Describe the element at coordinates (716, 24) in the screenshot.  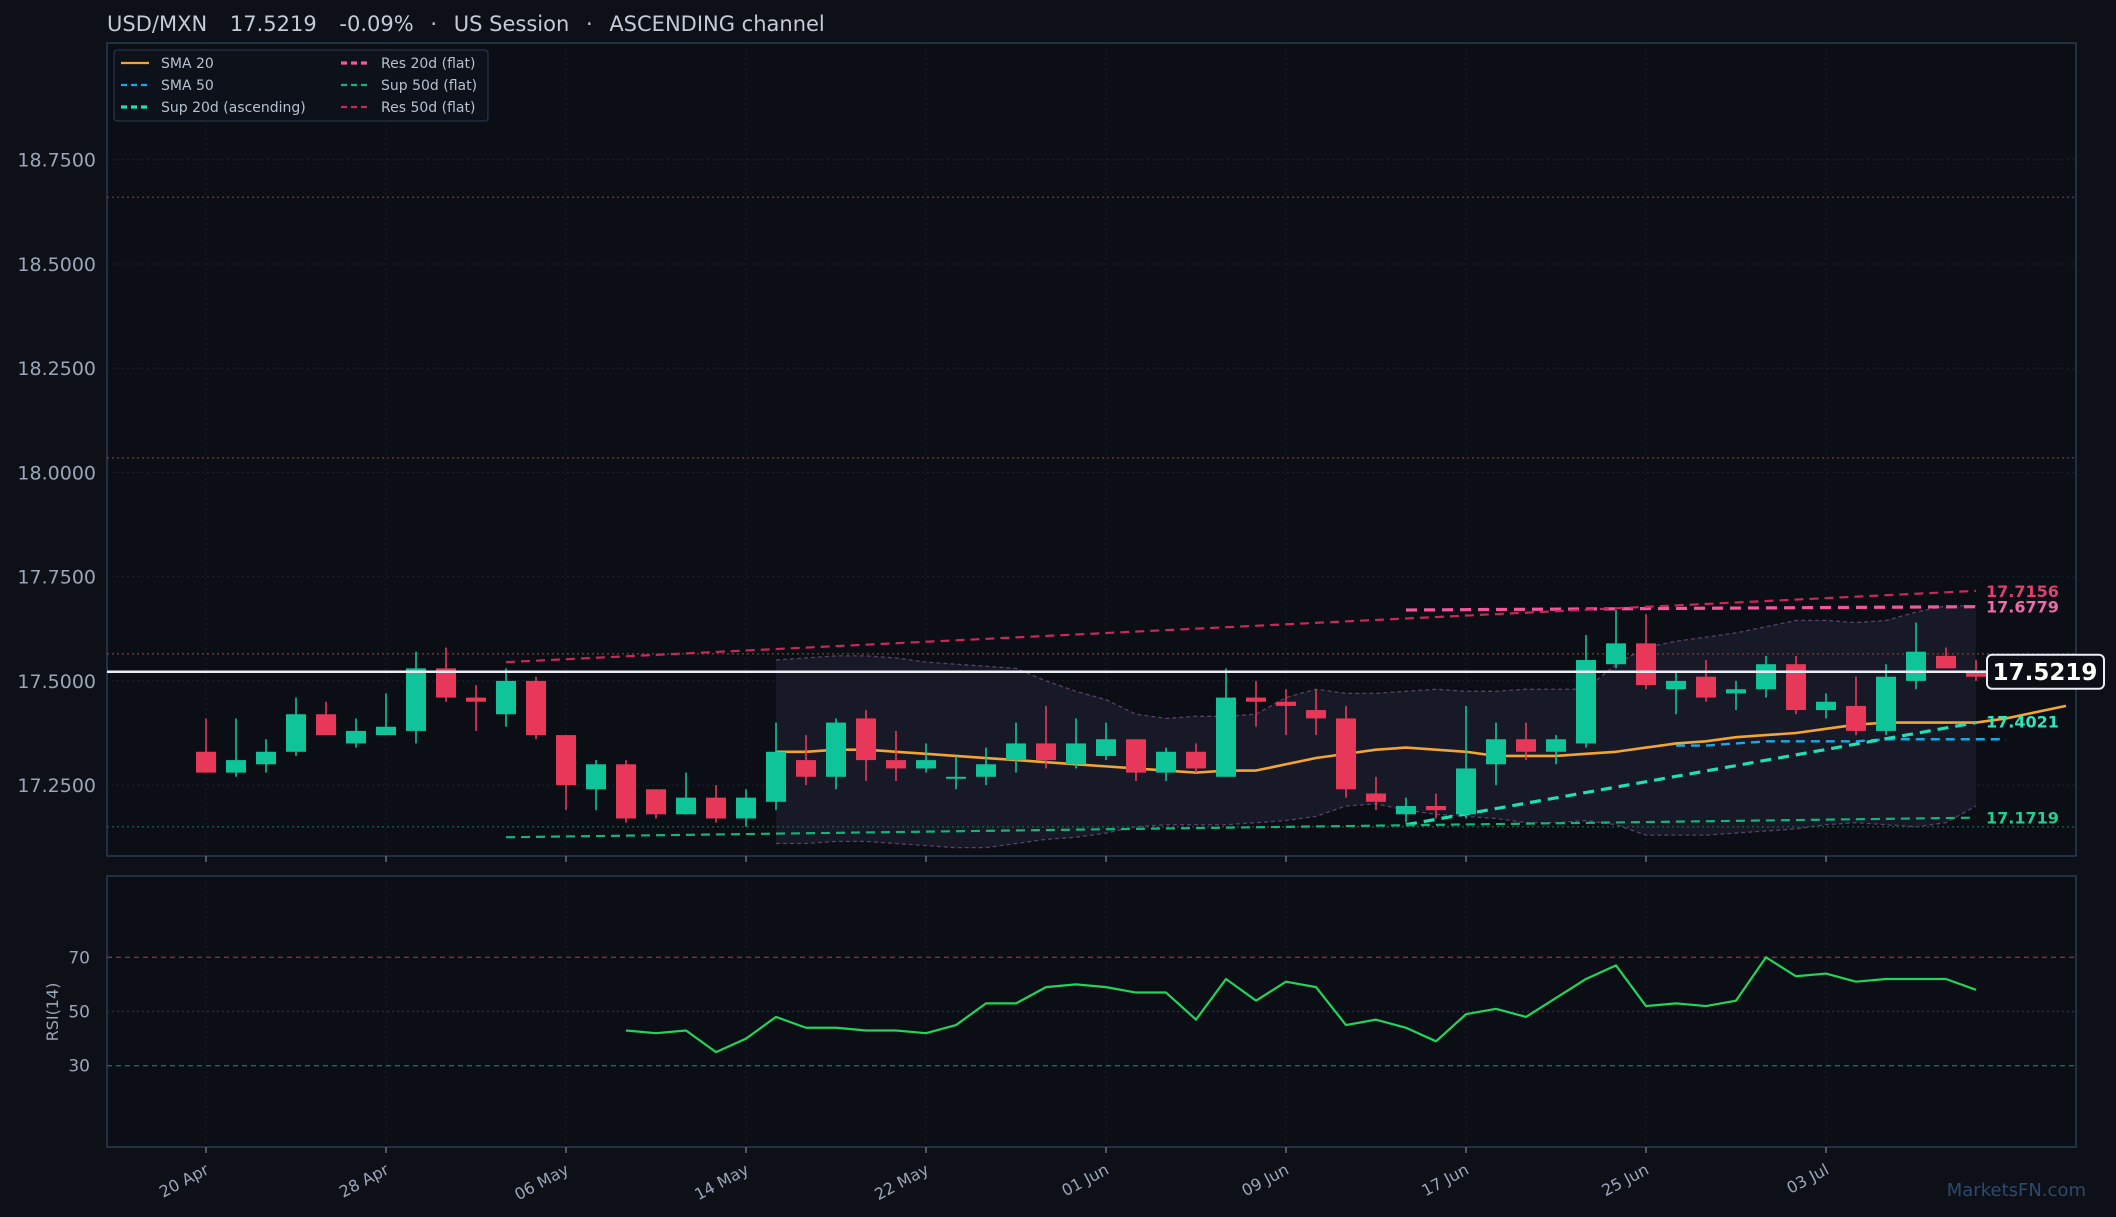
I see `title-channel: ASCENDING channel` at that location.